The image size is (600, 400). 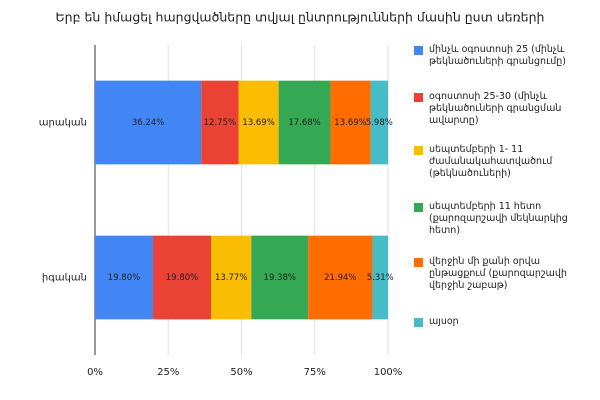 I want to click on legend-item: այսօր, so click(x=506, y=322).